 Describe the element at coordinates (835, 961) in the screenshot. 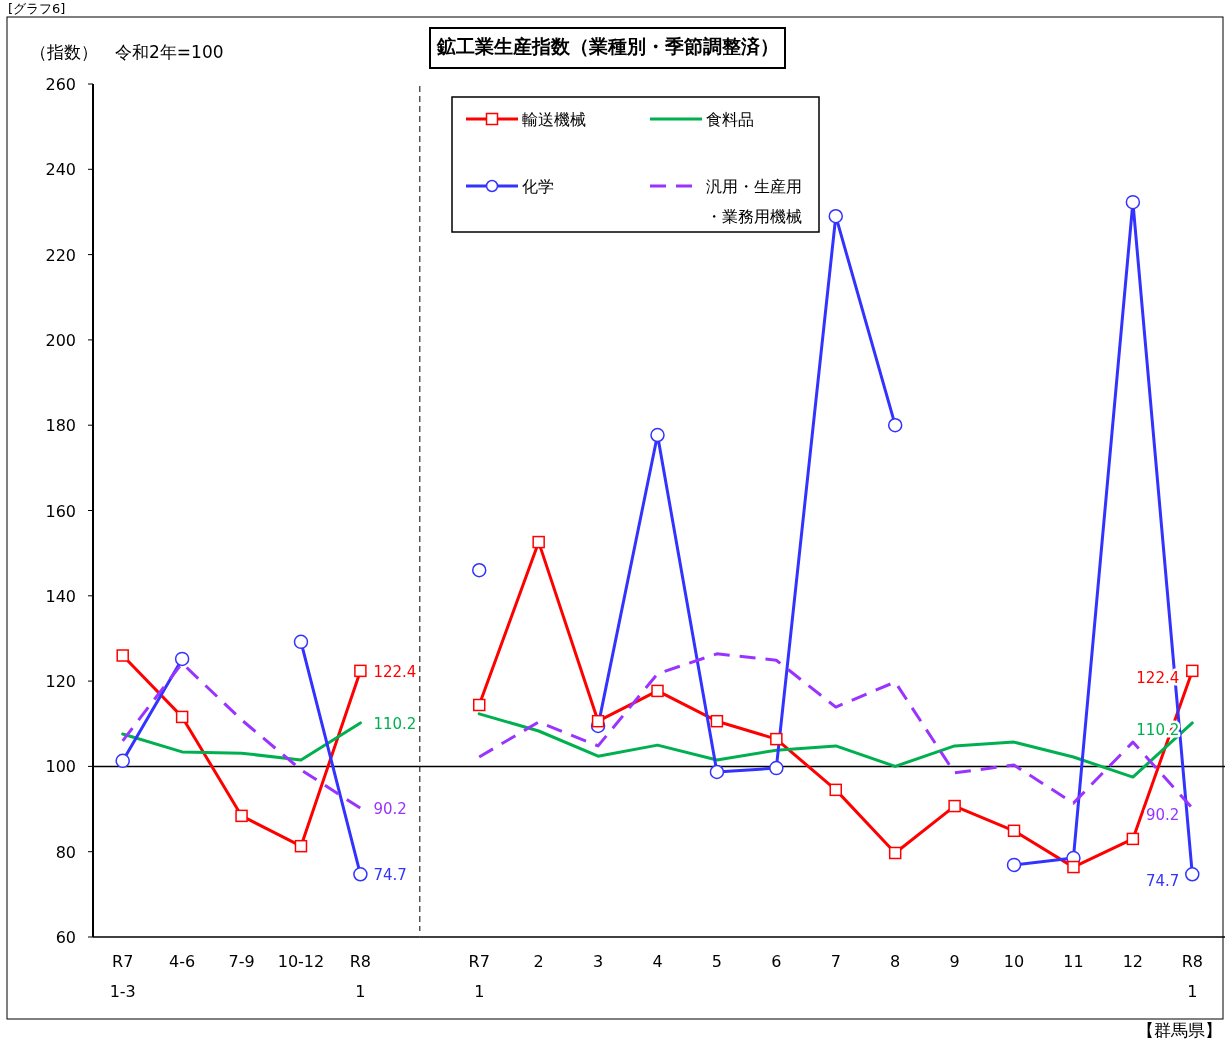

I see `x-tick-label: 7` at that location.